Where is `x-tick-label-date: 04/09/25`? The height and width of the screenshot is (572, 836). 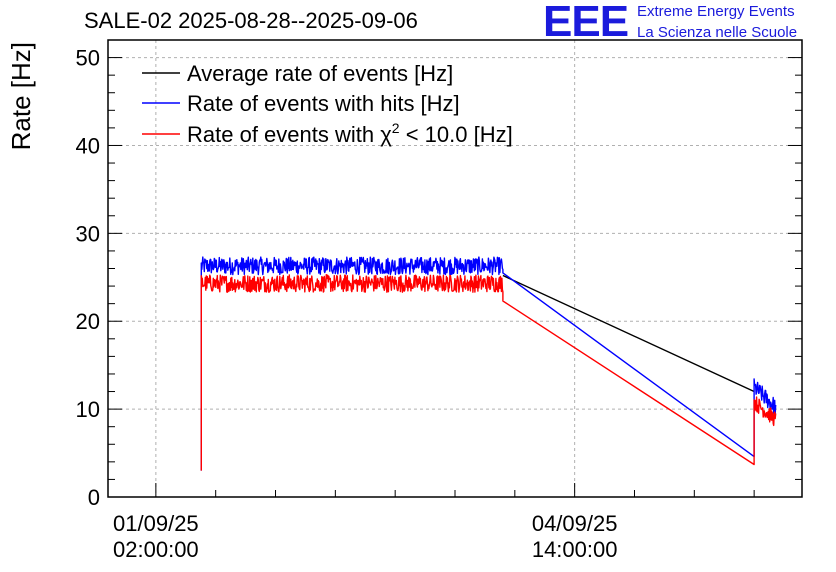
x-tick-label-date: 04/09/25 is located at coordinates (575, 523).